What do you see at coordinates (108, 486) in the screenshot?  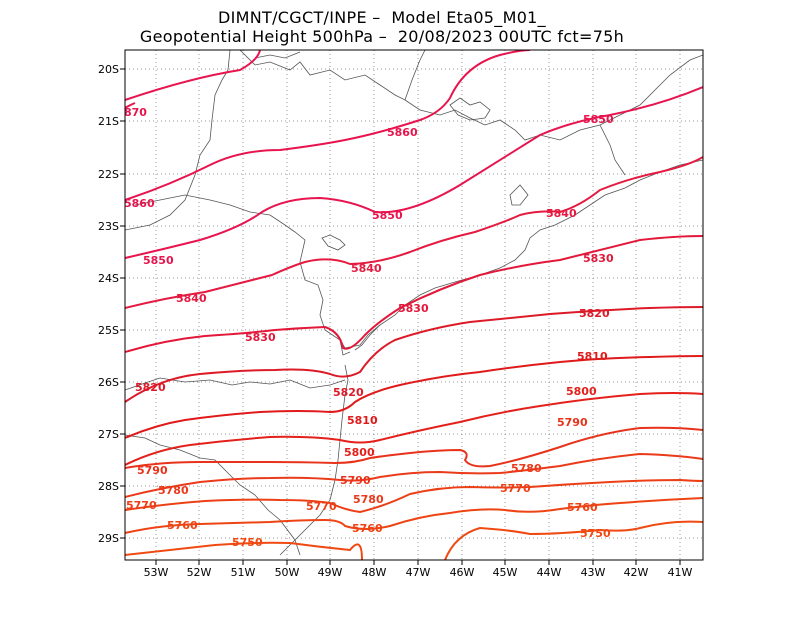 I see `lat-label: 28S` at bounding box center [108, 486].